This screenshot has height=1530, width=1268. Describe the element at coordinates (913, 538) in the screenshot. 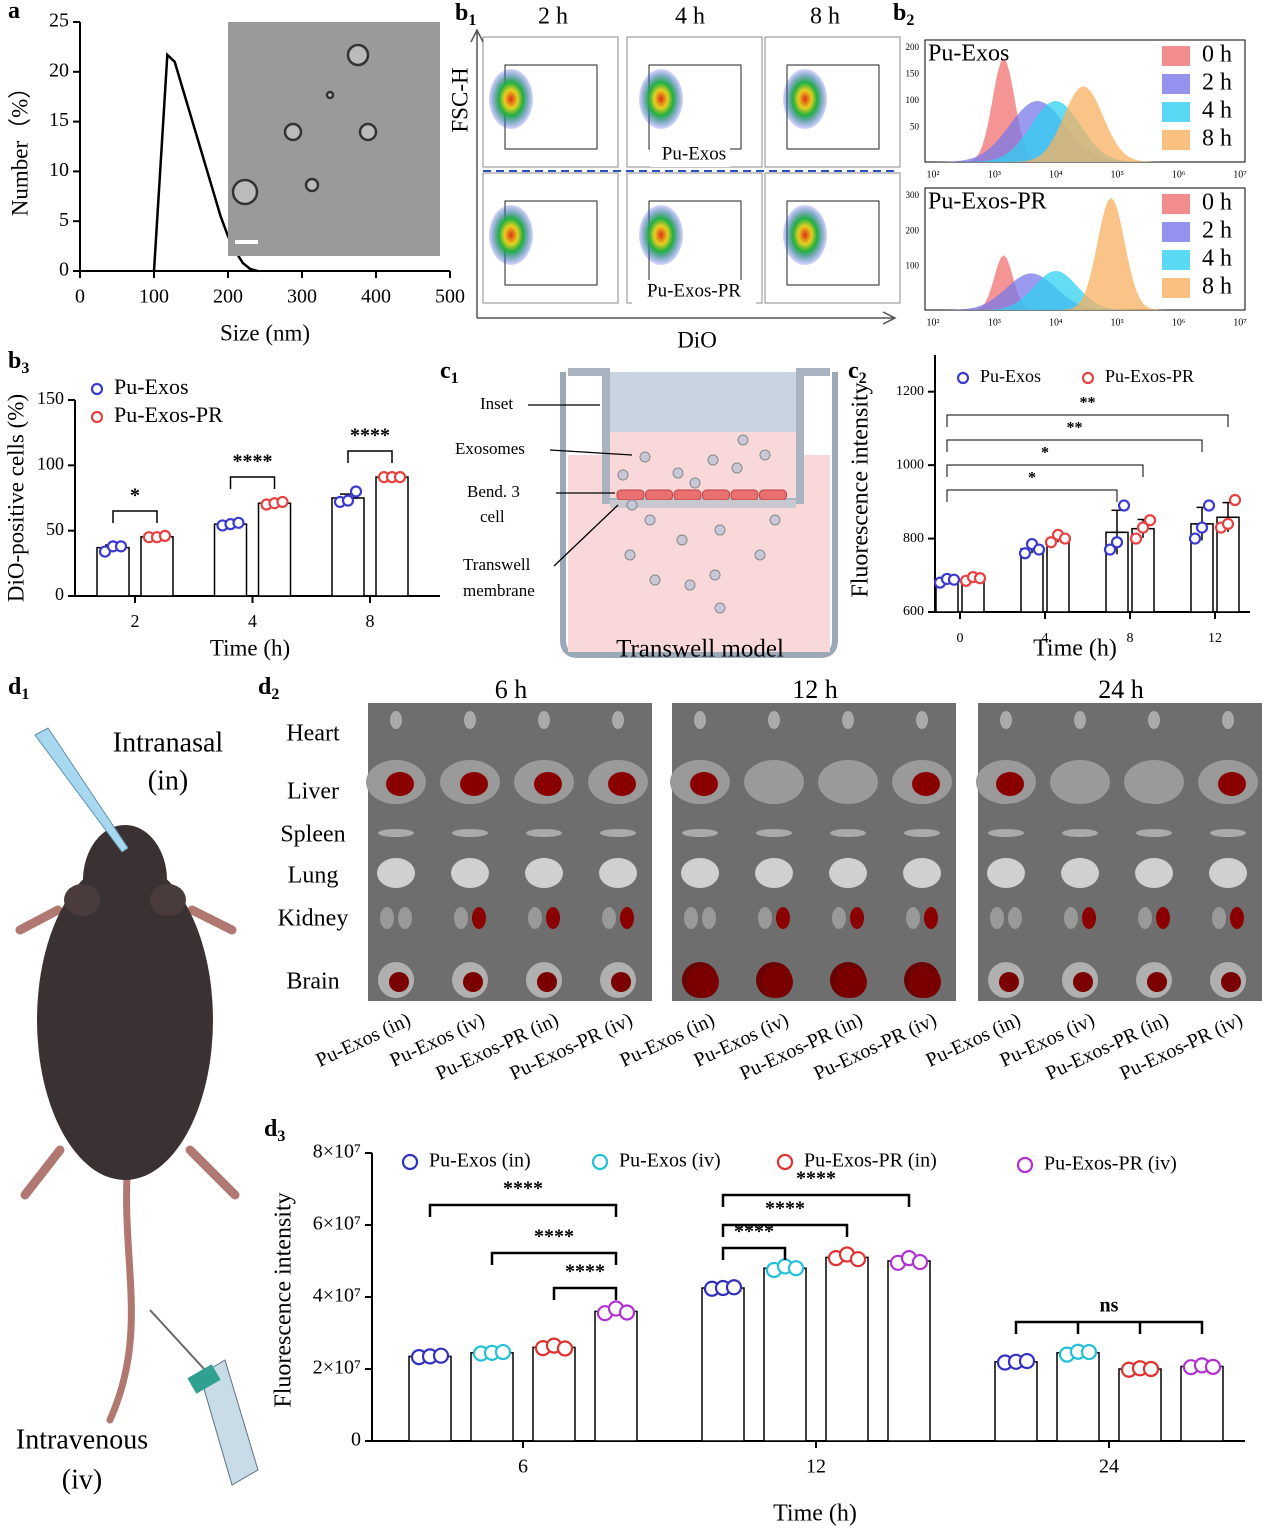

I see `y-tick-label: 800` at that location.